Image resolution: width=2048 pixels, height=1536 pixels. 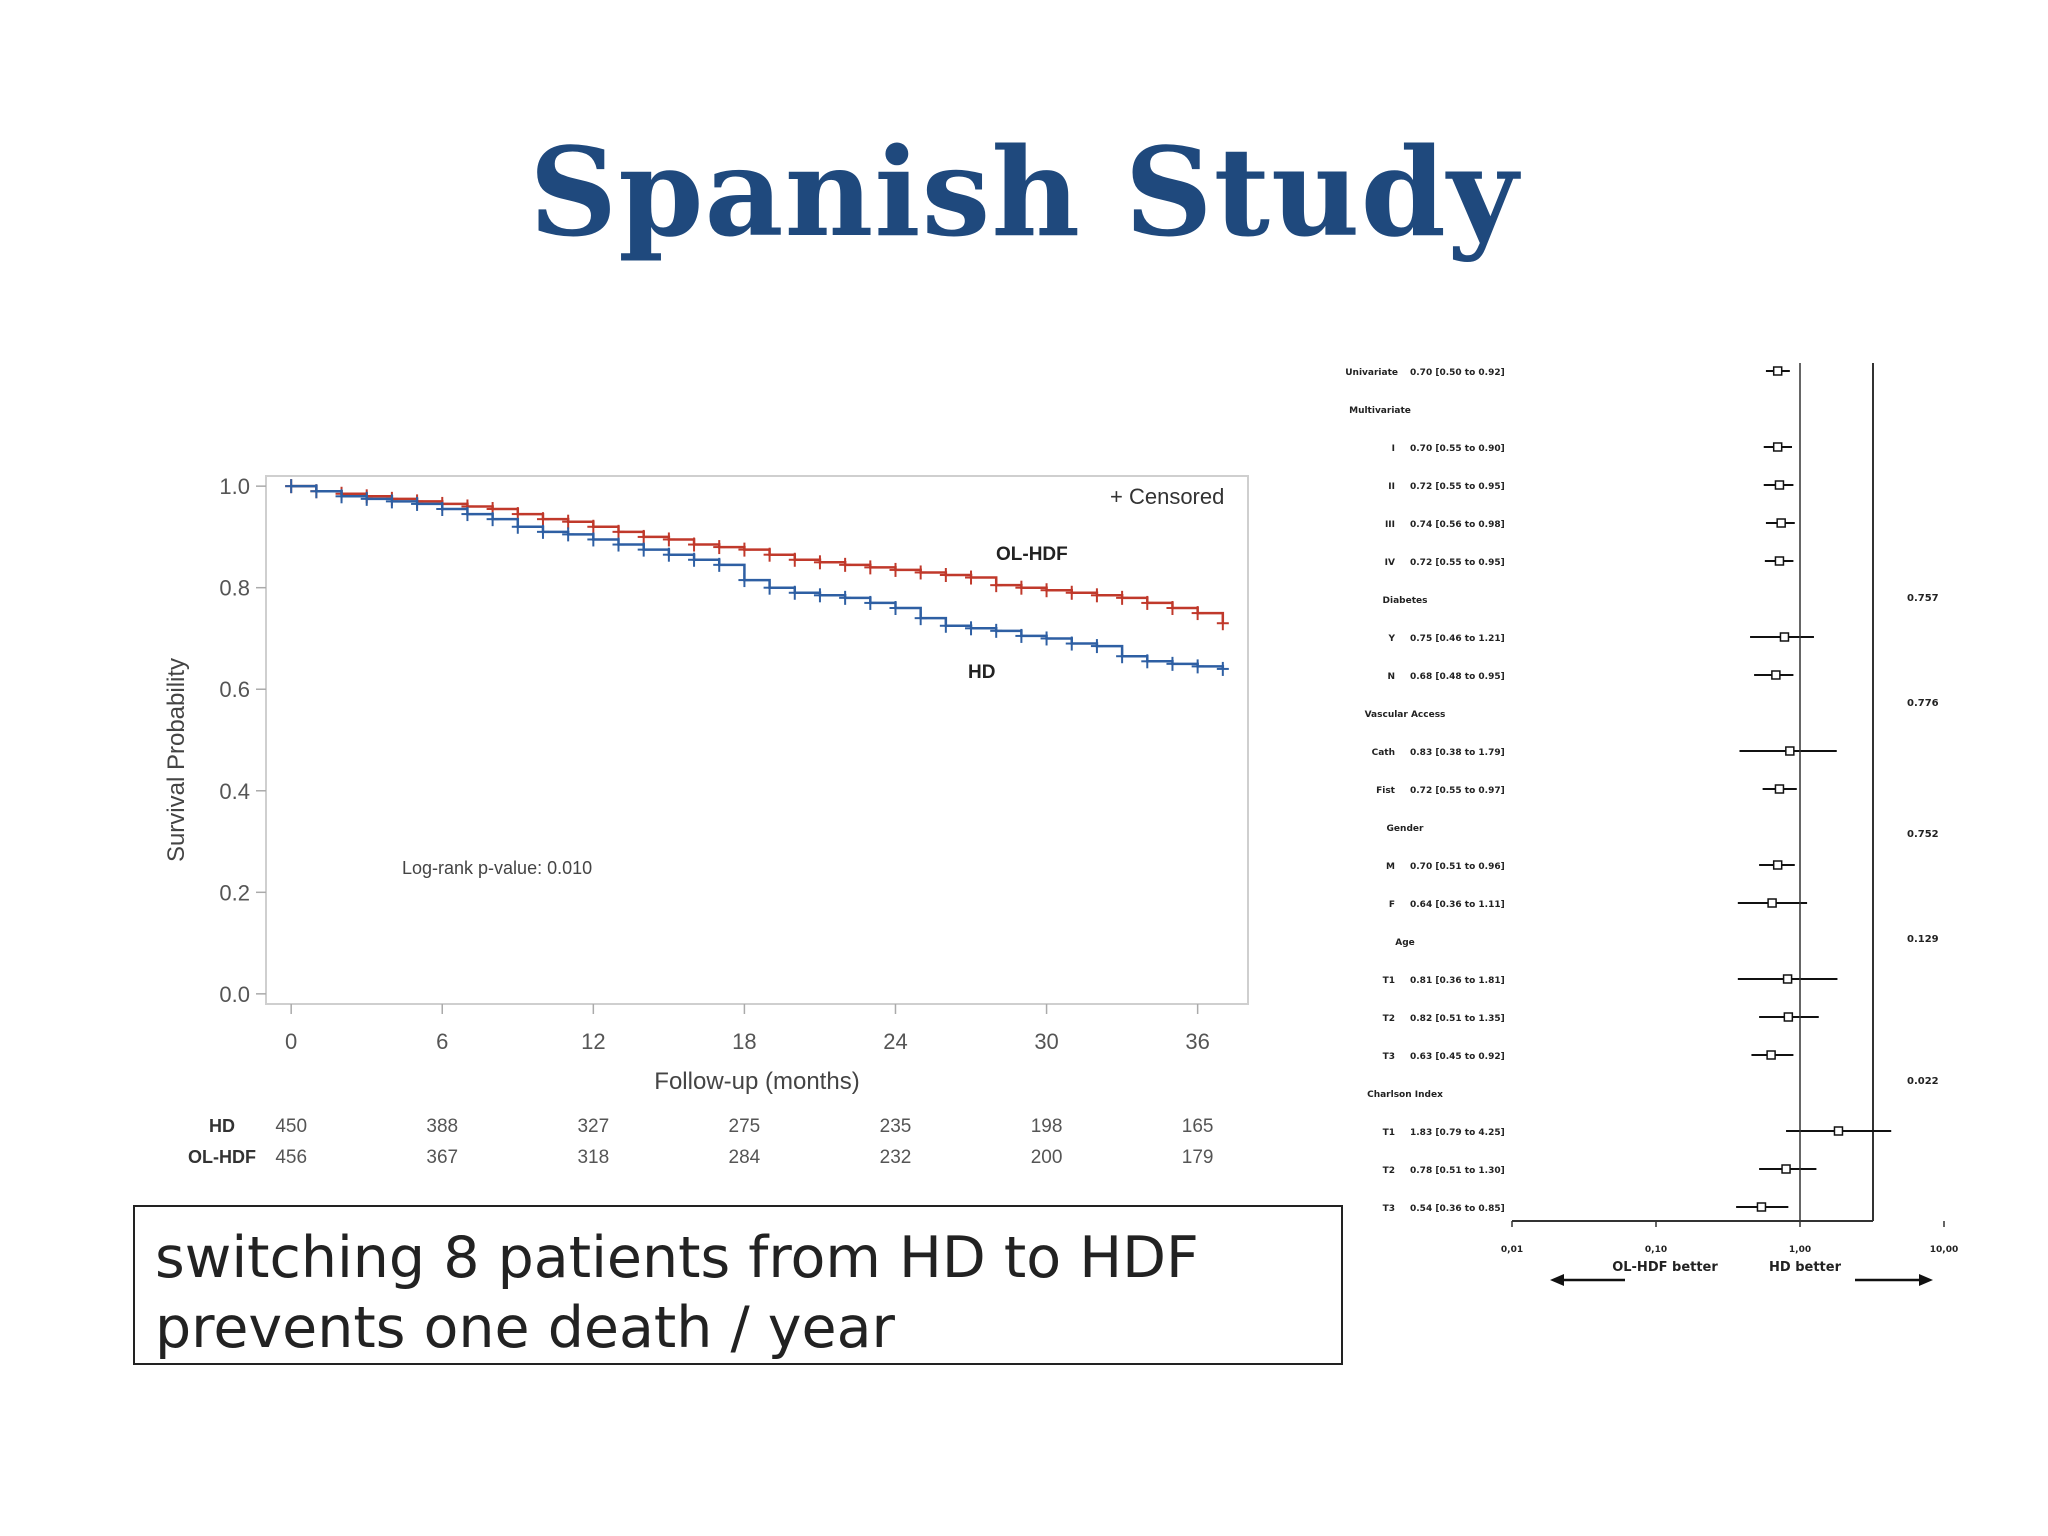 I want to click on forest-row-label: M, so click(x=1390, y=867).